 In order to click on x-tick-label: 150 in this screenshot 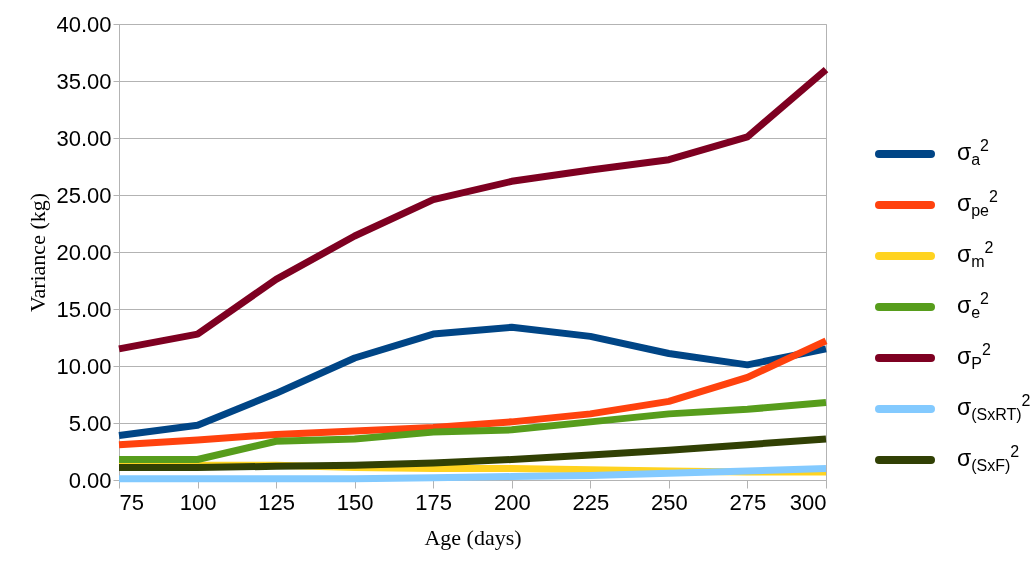, I will do `click(355, 502)`.